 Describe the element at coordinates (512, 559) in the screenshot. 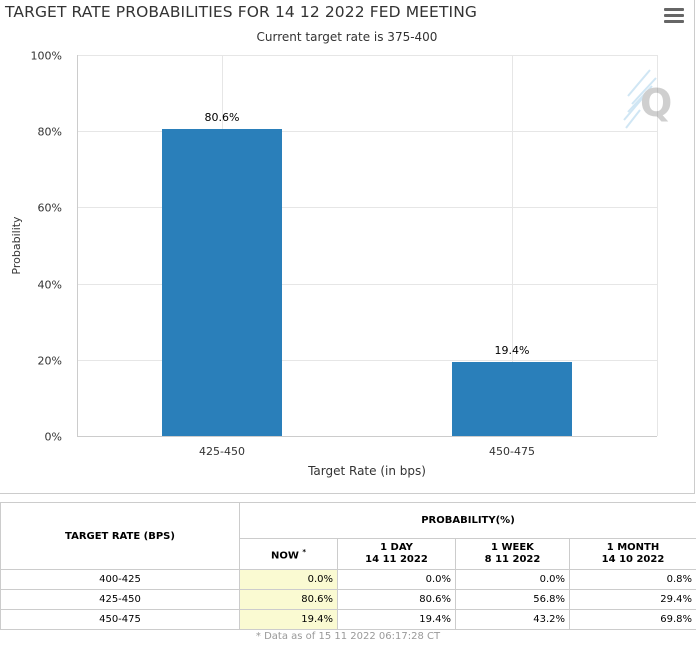

I see `period-header-date: 8 11 2022` at that location.